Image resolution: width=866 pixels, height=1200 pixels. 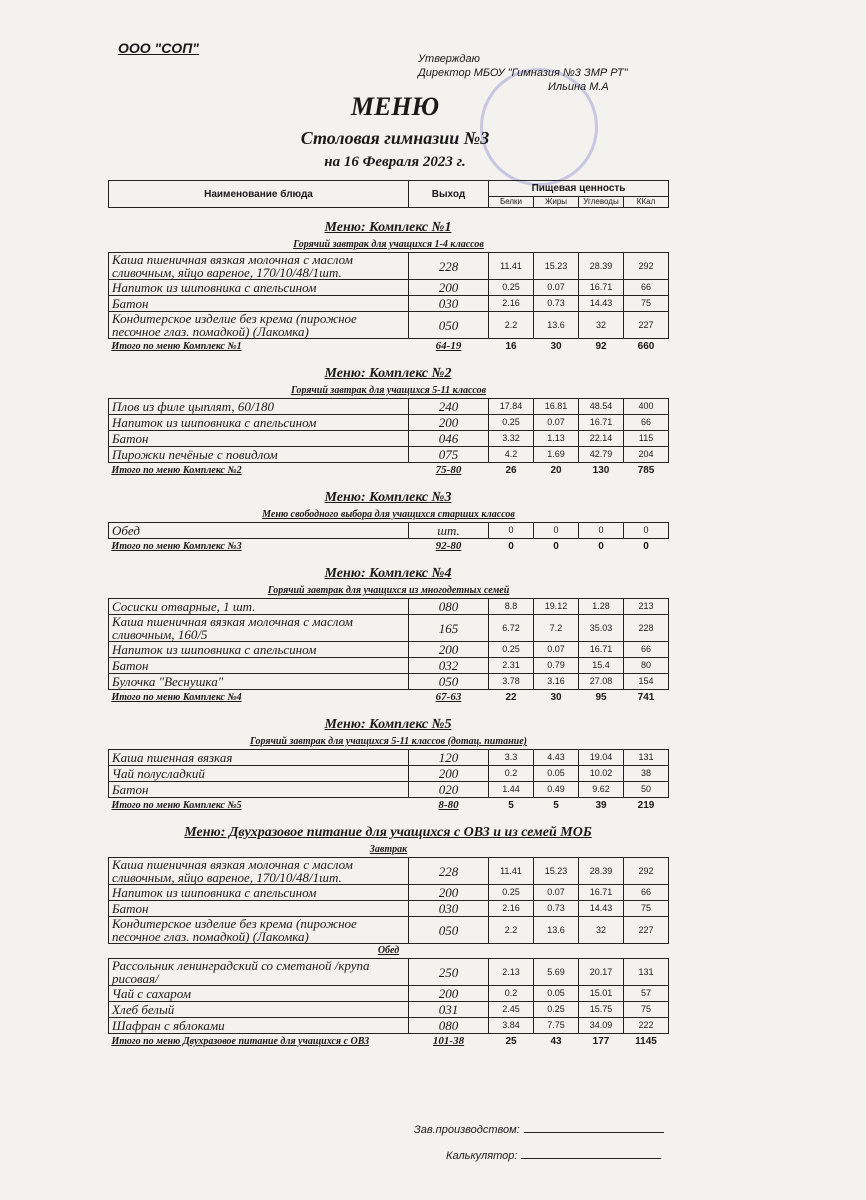 What do you see at coordinates (448, 546) in the screenshot?
I see `total-output: 92-80` at bounding box center [448, 546].